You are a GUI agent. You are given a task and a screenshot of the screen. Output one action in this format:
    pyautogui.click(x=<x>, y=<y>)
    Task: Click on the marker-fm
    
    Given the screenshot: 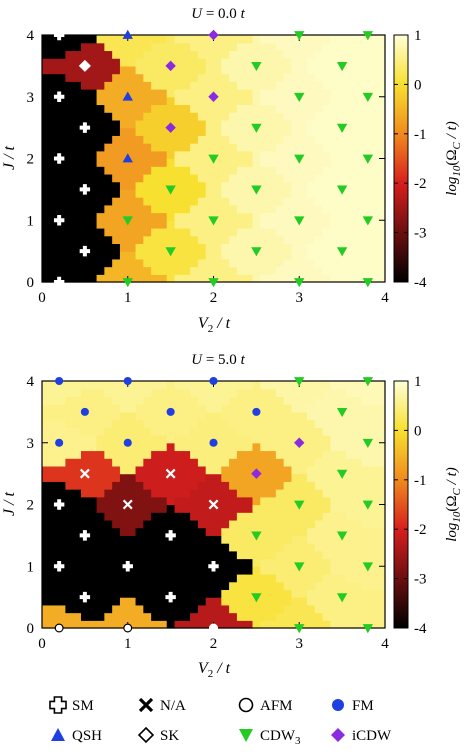 What is the action you would take?
    pyautogui.click(x=213, y=381)
    